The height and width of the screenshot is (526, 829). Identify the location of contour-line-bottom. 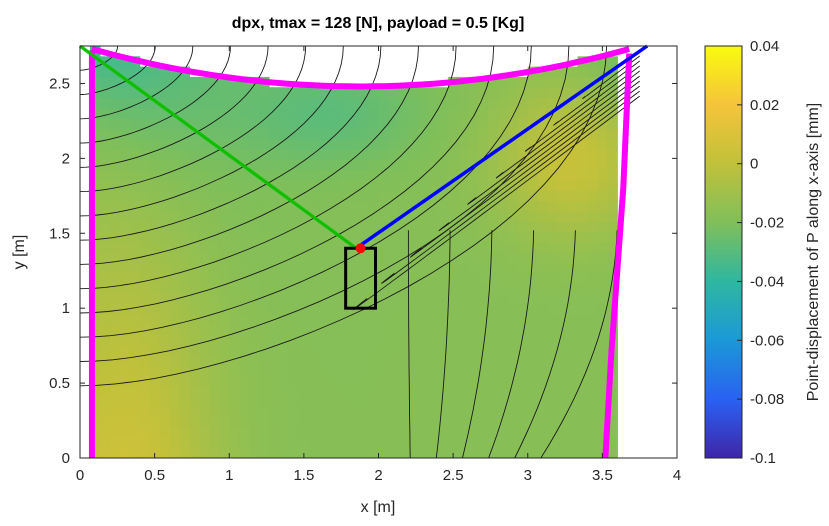
(579, 344).